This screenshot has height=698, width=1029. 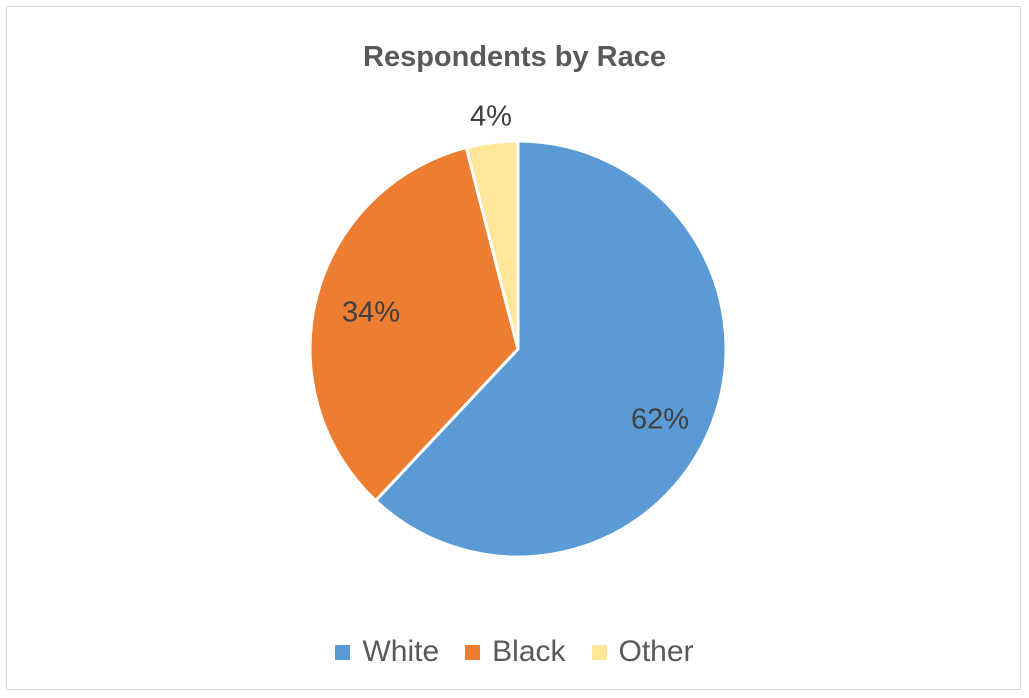 I want to click on legend-label-black: Black, so click(x=529, y=651).